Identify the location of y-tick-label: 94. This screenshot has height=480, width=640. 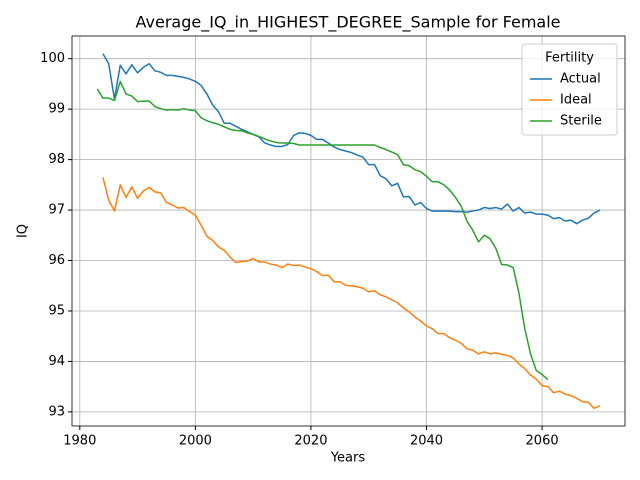
(56, 361).